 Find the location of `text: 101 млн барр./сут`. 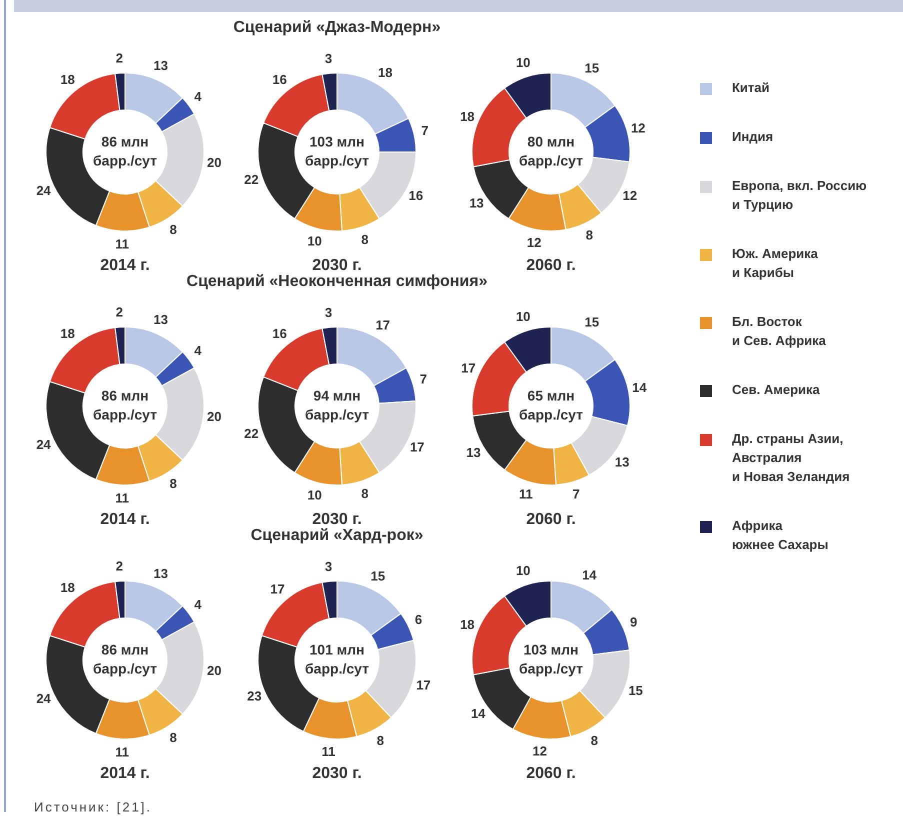

text: 101 млн барр./сут is located at coordinates (337, 658).